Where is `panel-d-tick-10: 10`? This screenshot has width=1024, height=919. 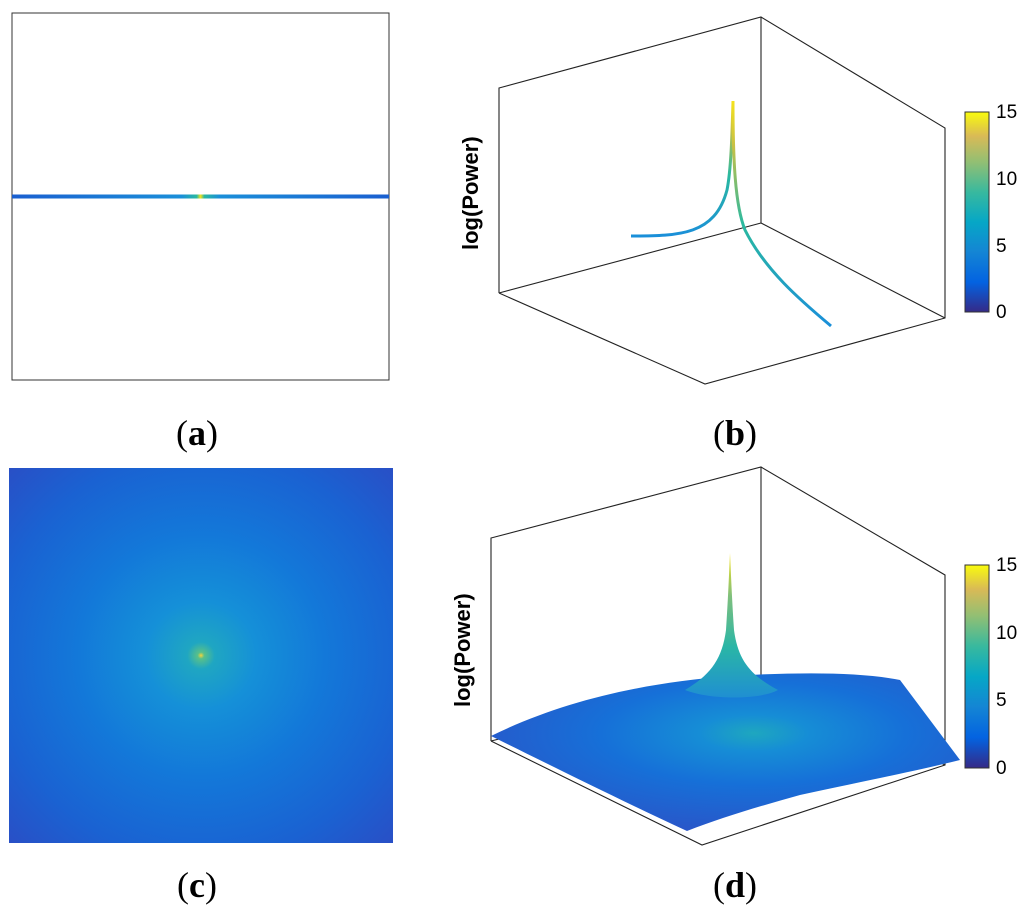
panel-d-tick-10: 10 is located at coordinates (1006, 633).